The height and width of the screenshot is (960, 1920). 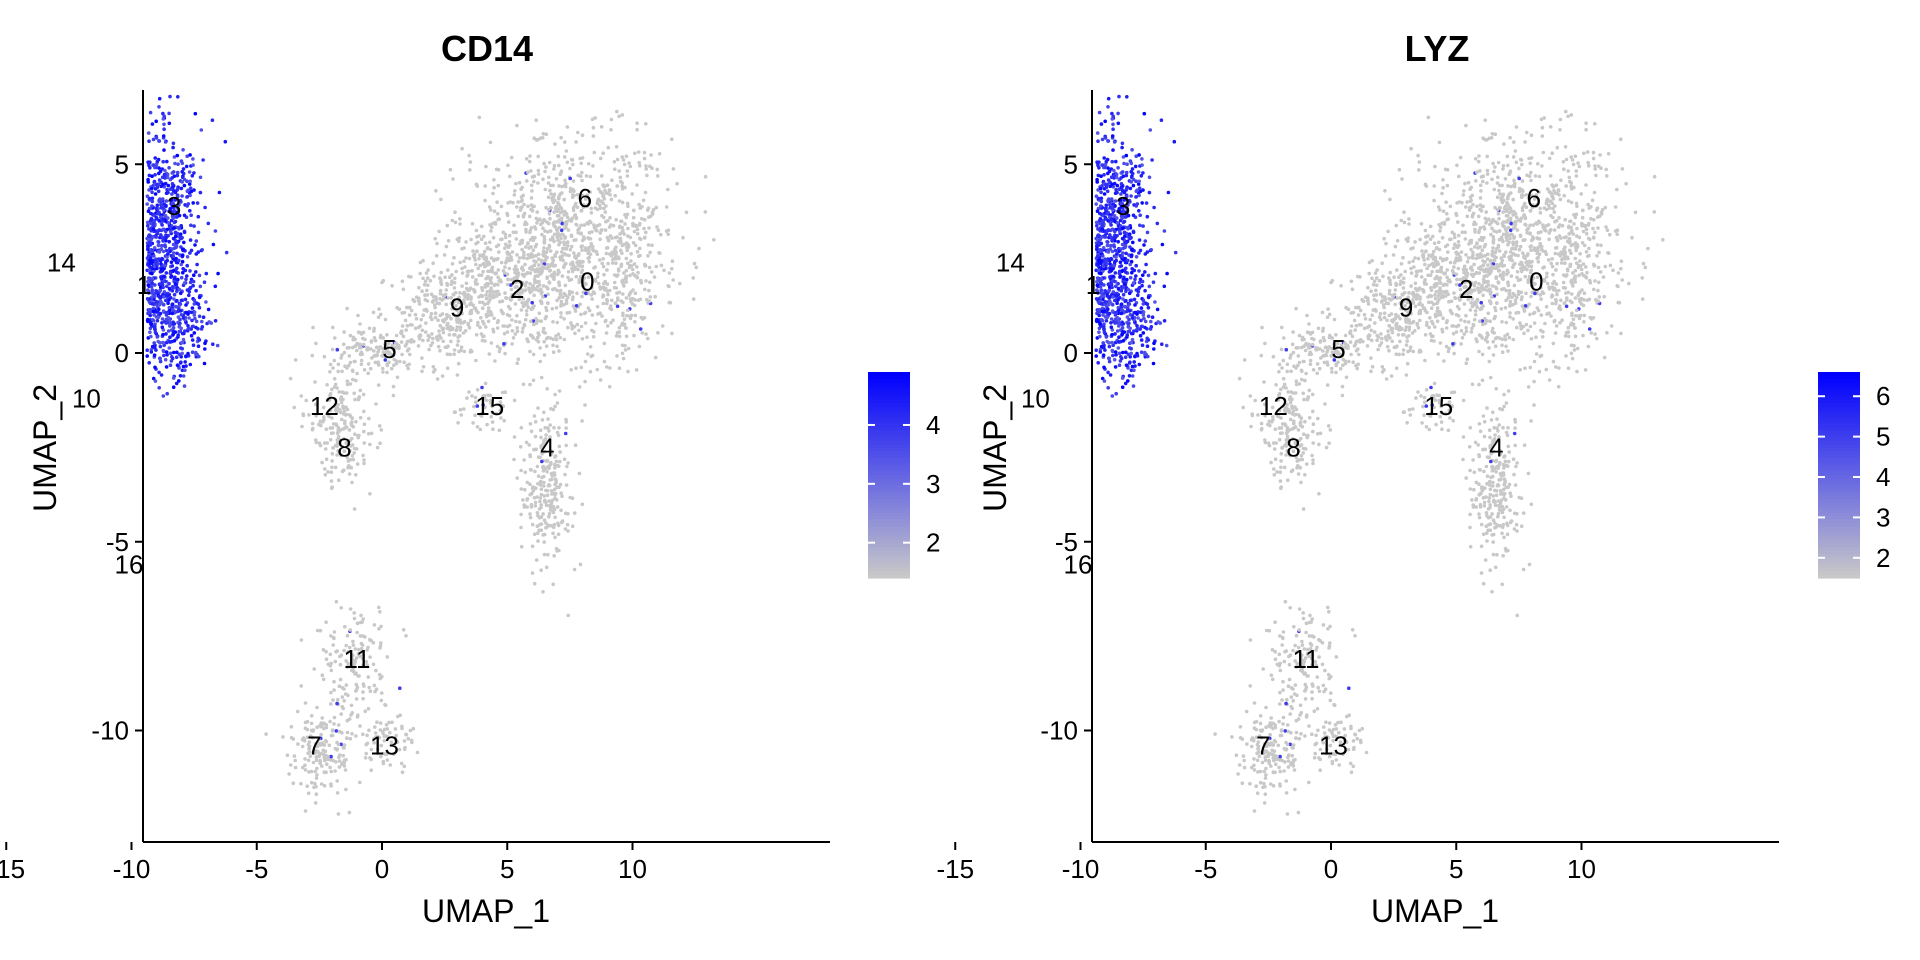 What do you see at coordinates (12, 869) in the screenshot?
I see `x-tick-label: -15` at bounding box center [12, 869].